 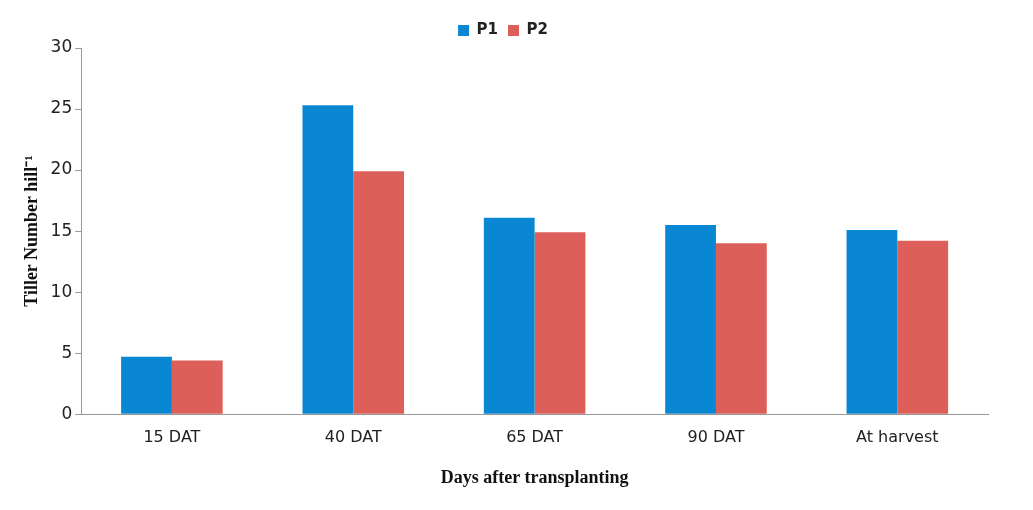 What do you see at coordinates (31, 231) in the screenshot?
I see `y-axis-title: Tiller Number hill⁻¹` at bounding box center [31, 231].